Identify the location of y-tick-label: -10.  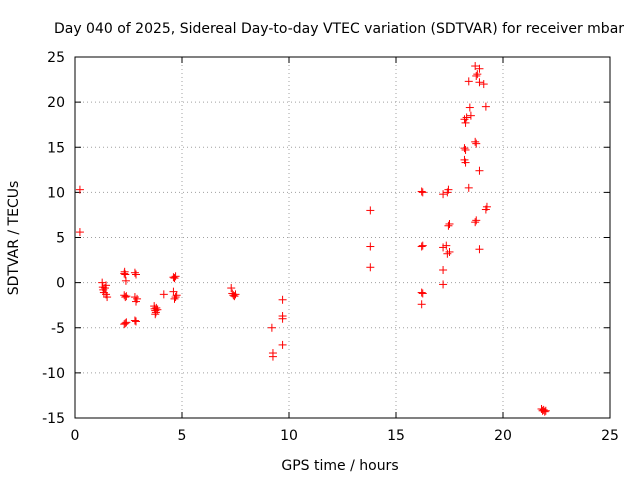
(53, 374).